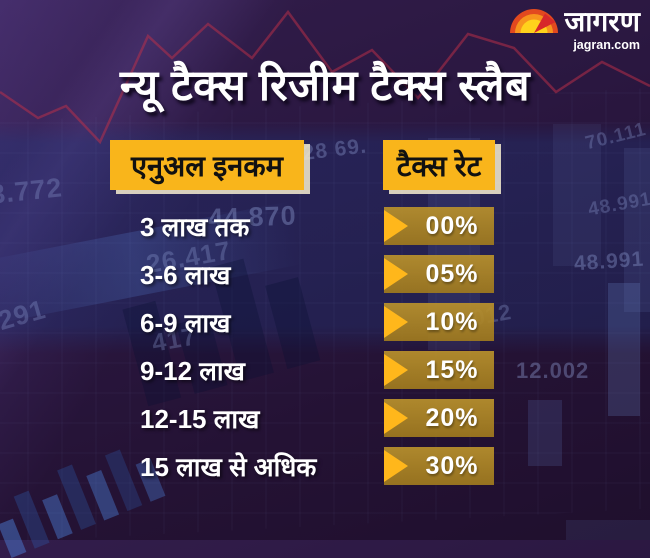 Image resolution: width=650 pixels, height=558 pixels. I want to click on jagran-logo: जागरण jagran.com, so click(575, 29).